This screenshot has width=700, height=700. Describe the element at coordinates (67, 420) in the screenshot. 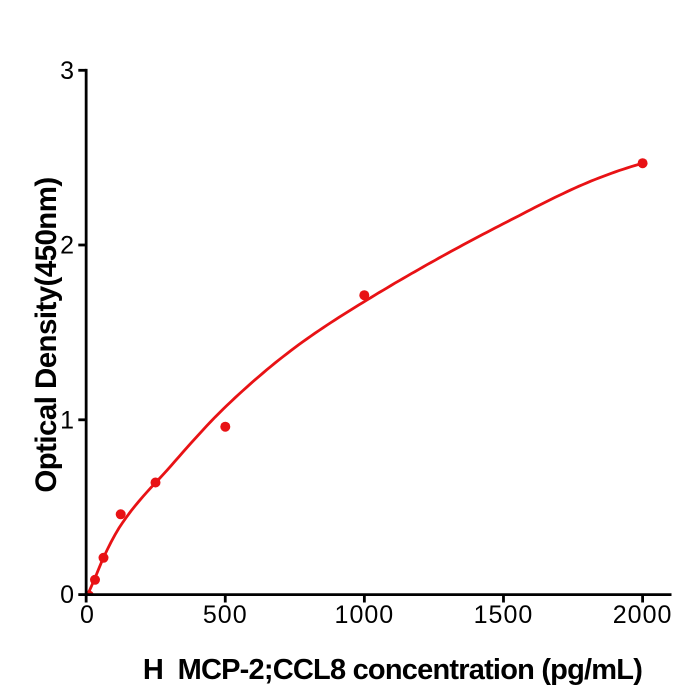

I see `svg-text: 1` at that location.